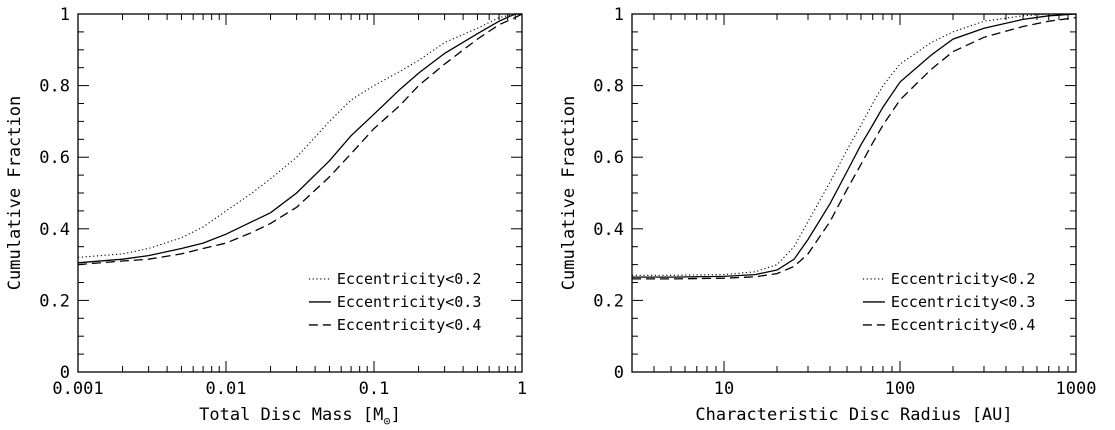 Image resolution: width=1115 pixels, height=430 pixels. Describe the element at coordinates (853, 415) in the screenshot. I see `x-axis-label: Characteristic Disc Radius [AU]` at that location.